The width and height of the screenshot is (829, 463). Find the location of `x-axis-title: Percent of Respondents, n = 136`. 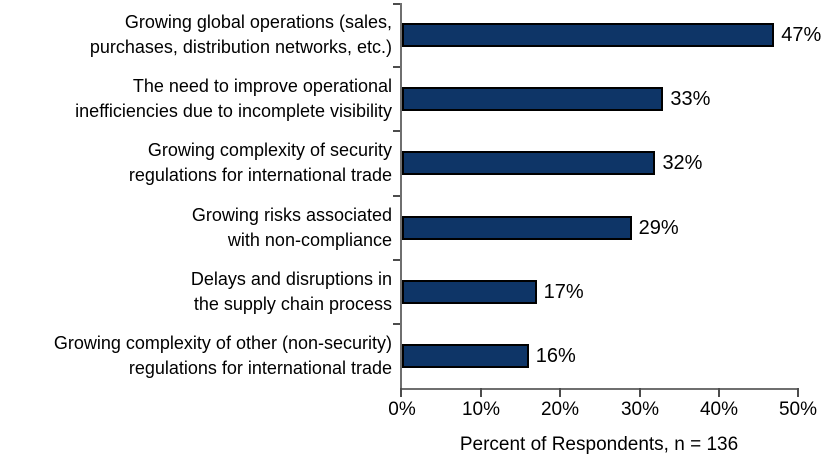

x-axis-title: Percent of Respondents, n = 136 is located at coordinates (599, 444).